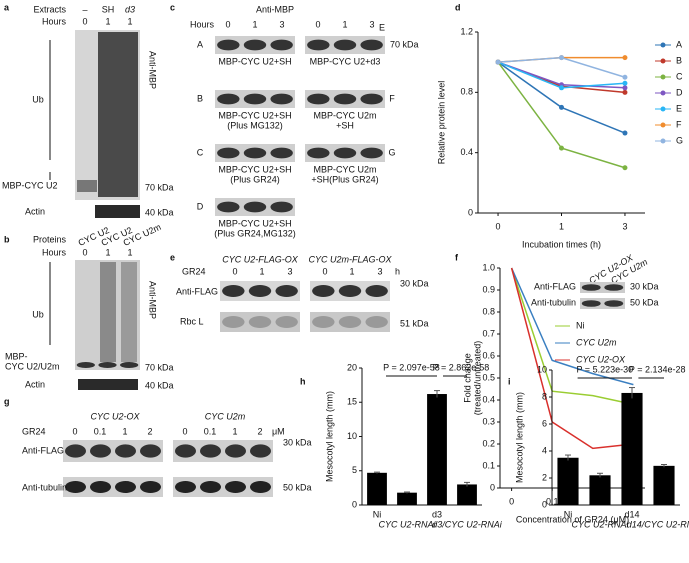 The height and width of the screenshot is (563, 689). What do you see at coordinates (624, 226) in the screenshot?
I see `x-tick-label: 3` at bounding box center [624, 226].